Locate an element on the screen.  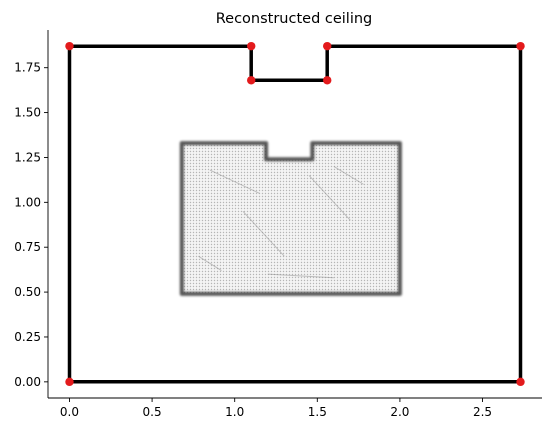
x-tick-label: 1.0 is located at coordinates (234, 412).